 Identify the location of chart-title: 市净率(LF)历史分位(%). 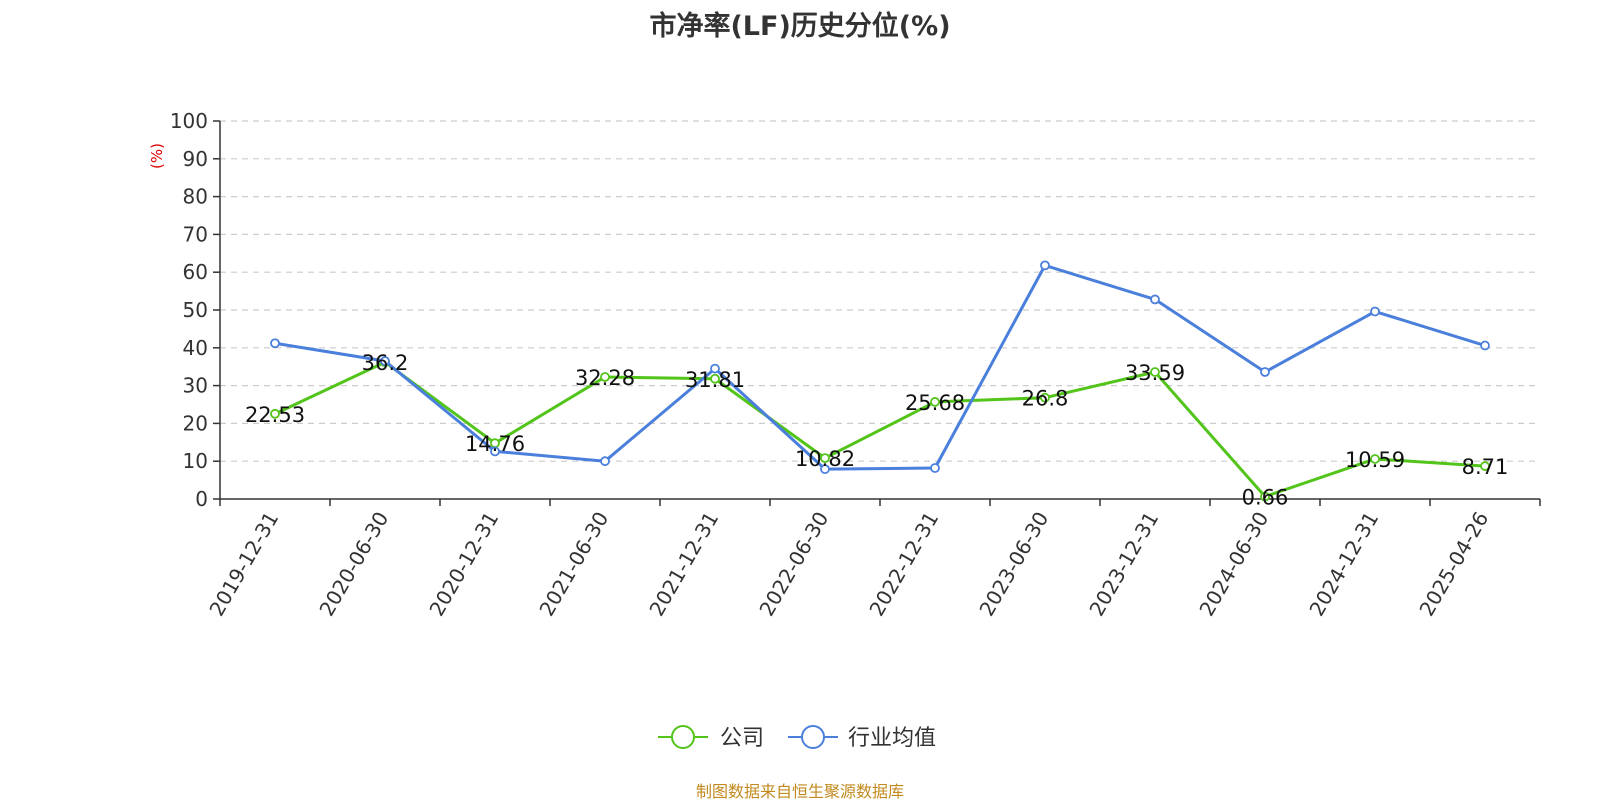
(800, 26).